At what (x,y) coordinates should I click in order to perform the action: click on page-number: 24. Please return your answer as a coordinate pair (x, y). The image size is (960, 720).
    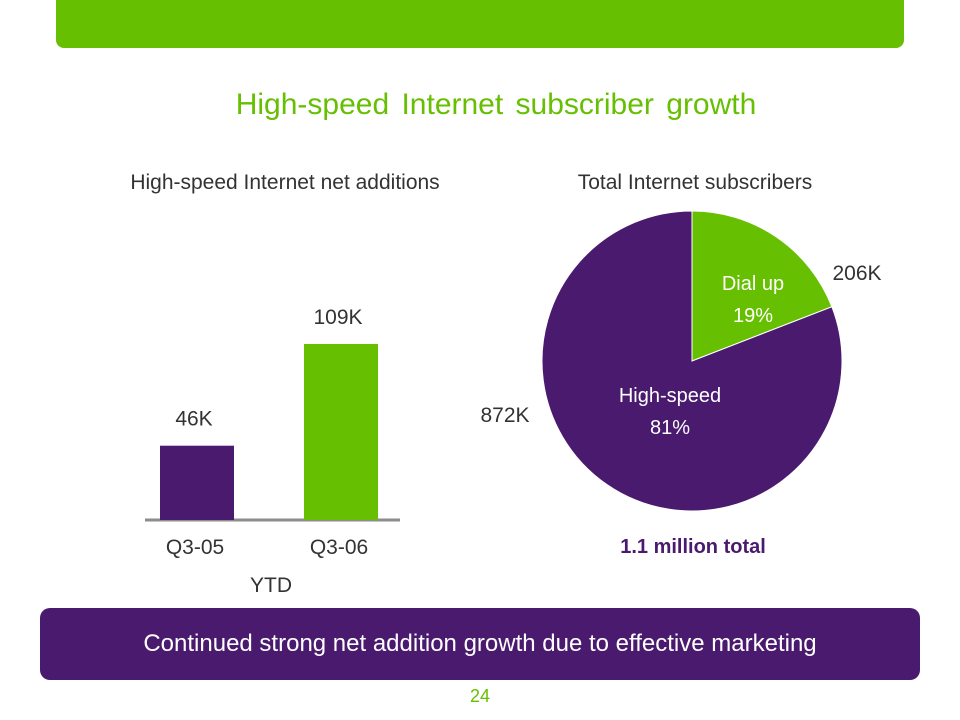
    Looking at the image, I should click on (480, 696).